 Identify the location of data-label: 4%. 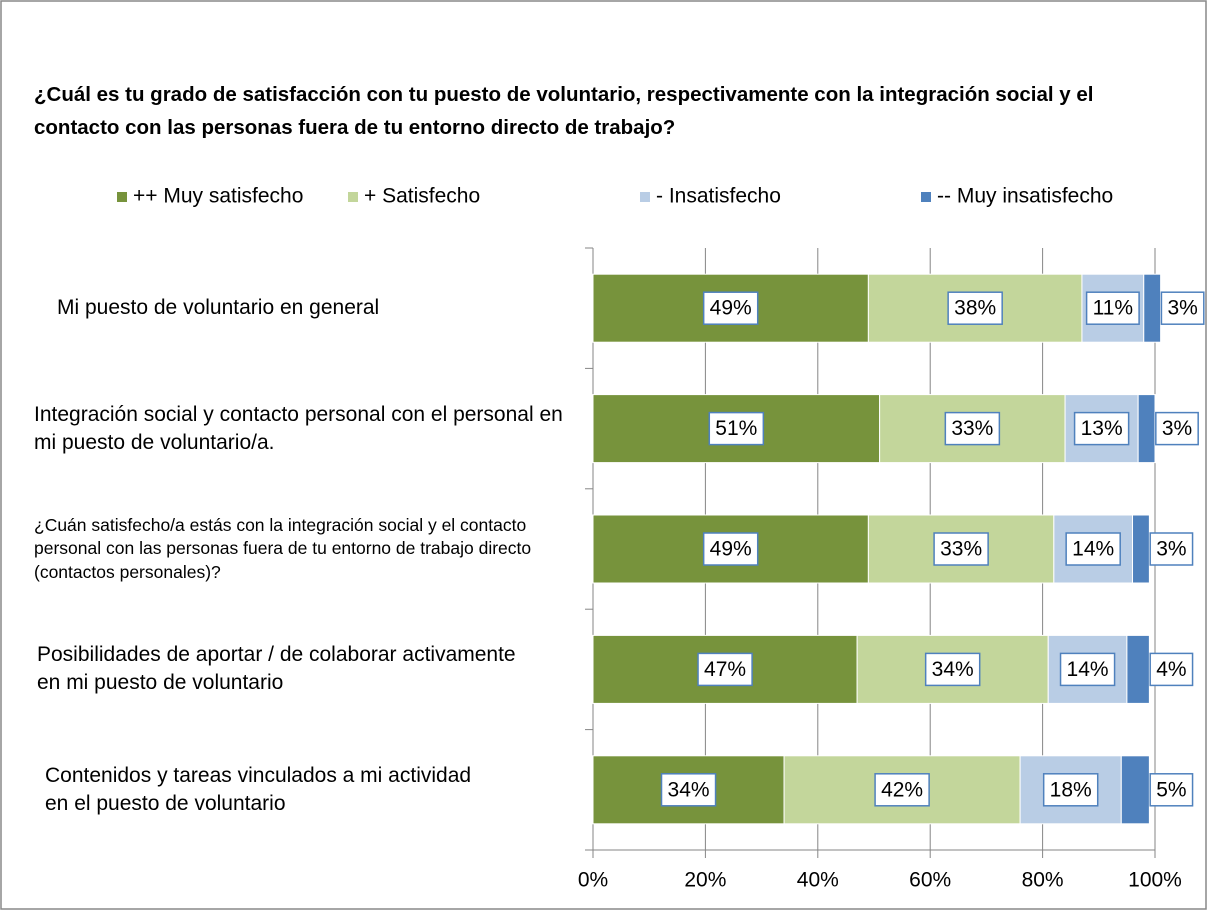
(1171, 669).